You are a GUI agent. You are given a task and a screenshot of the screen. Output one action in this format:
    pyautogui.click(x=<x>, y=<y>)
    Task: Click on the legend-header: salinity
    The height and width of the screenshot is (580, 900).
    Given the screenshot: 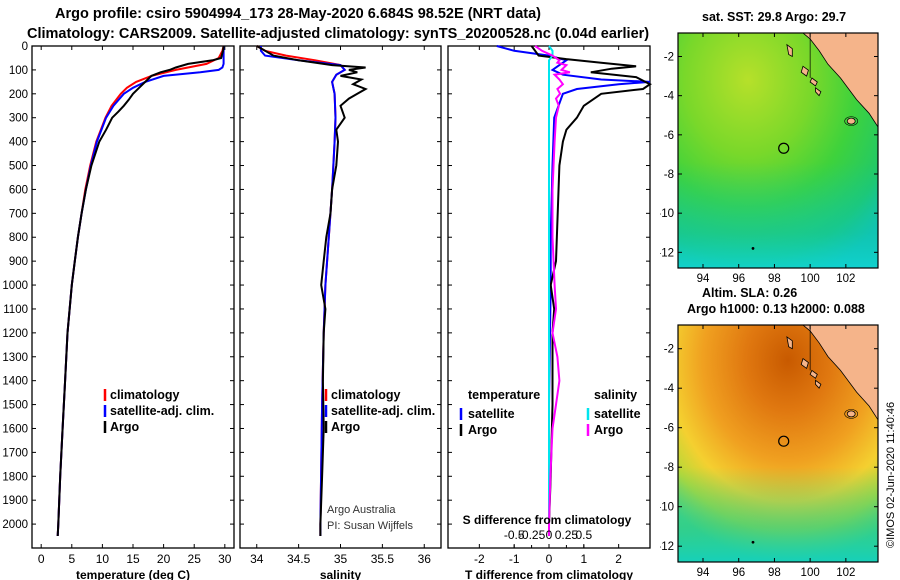 What is the action you would take?
    pyautogui.click(x=615, y=395)
    